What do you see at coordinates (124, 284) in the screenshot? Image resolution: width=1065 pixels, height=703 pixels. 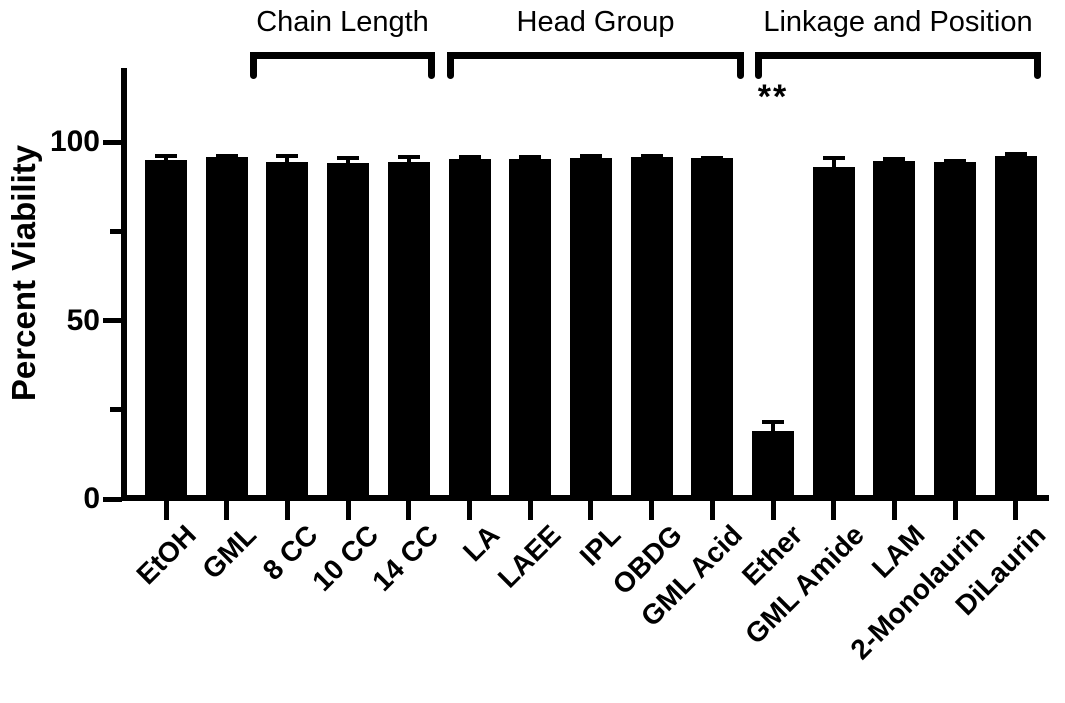 I see `y-axis-line` at bounding box center [124, 284].